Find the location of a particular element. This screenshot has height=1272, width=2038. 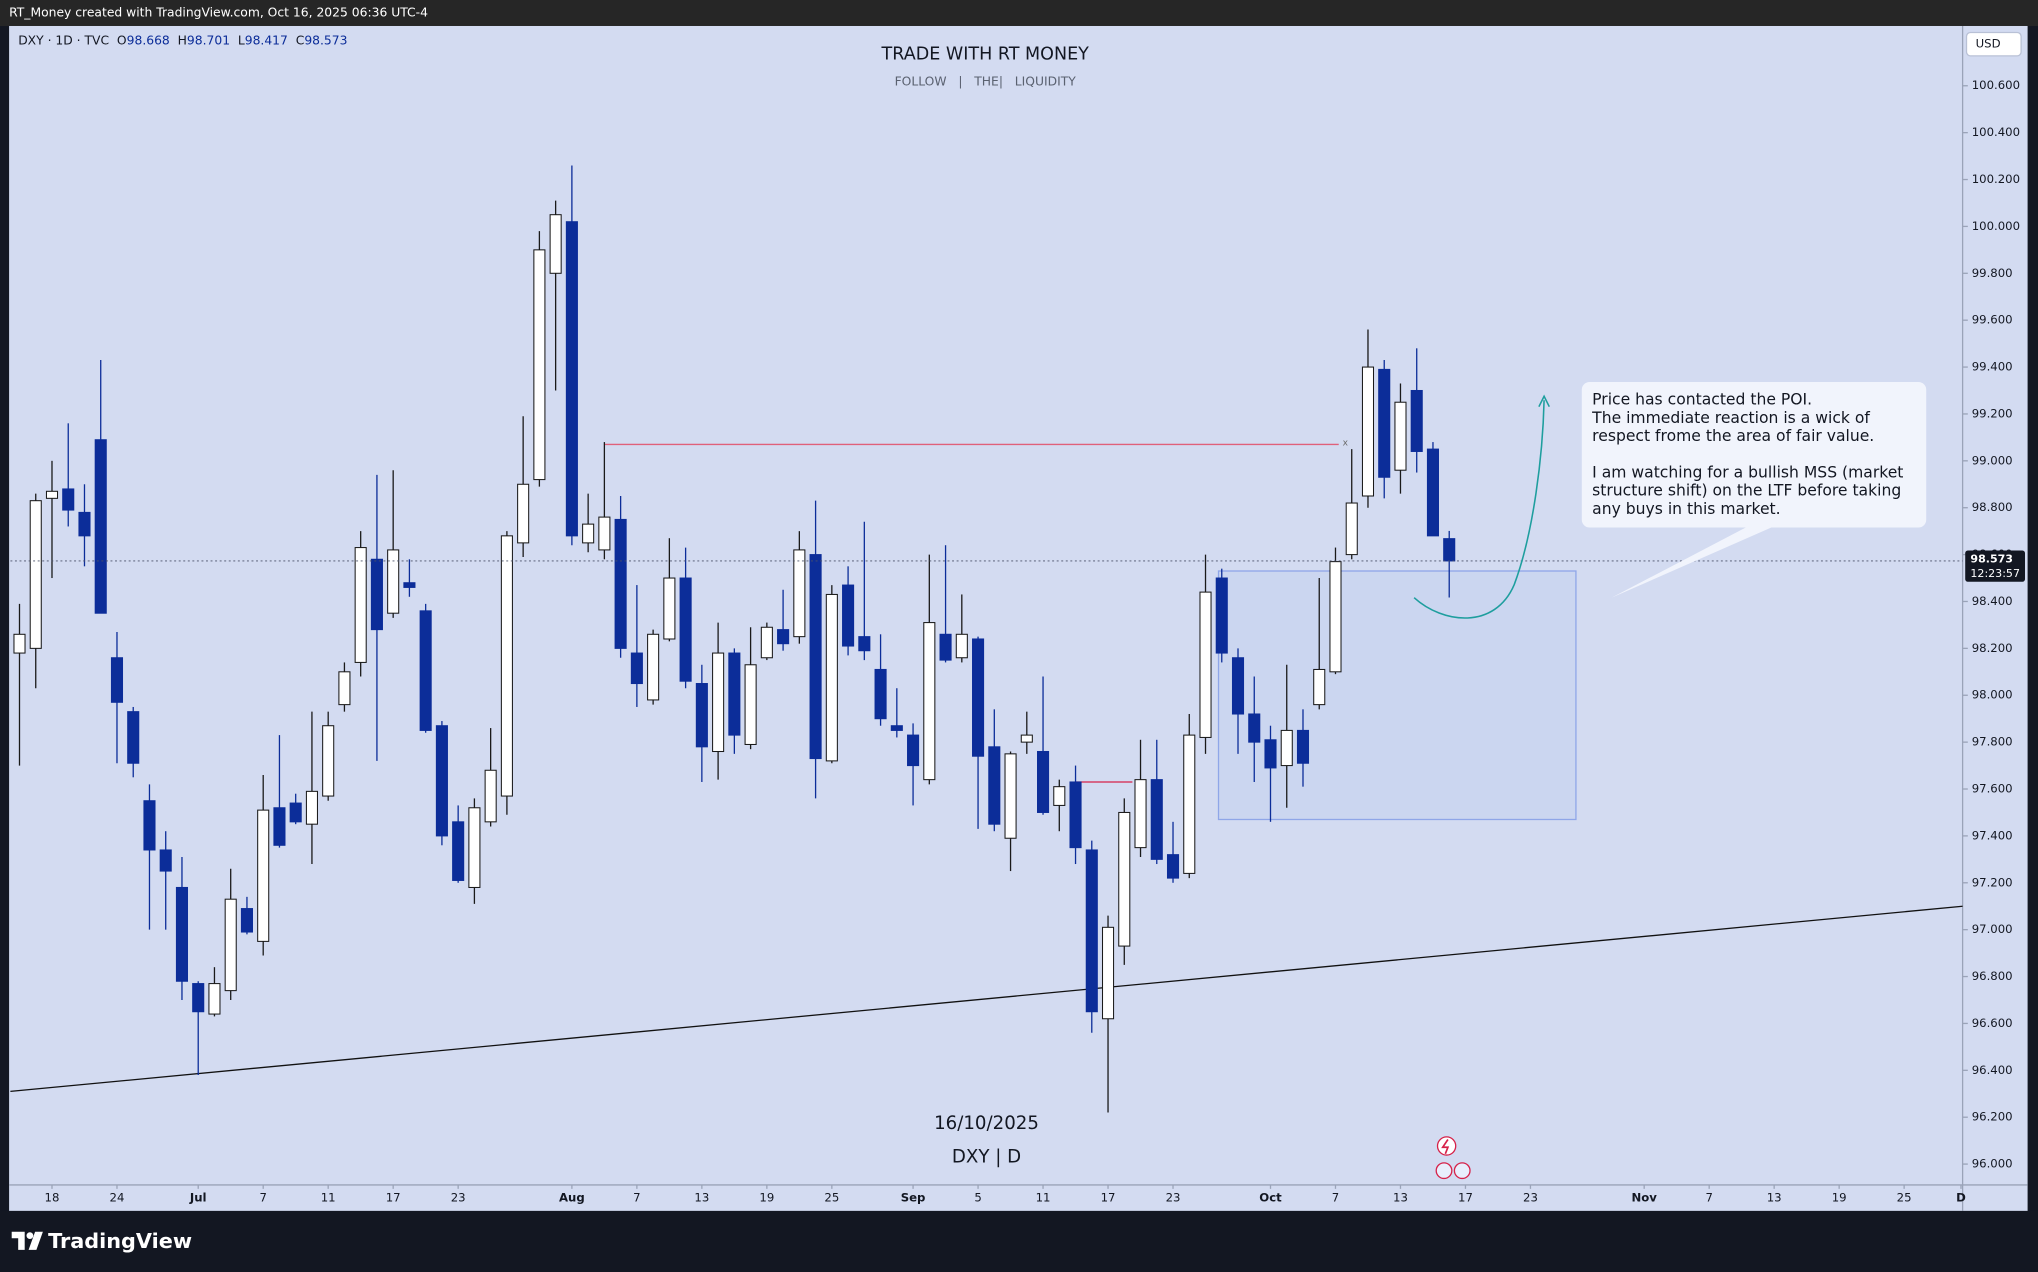

y-tick-label: 97.000 is located at coordinates (1992, 929).